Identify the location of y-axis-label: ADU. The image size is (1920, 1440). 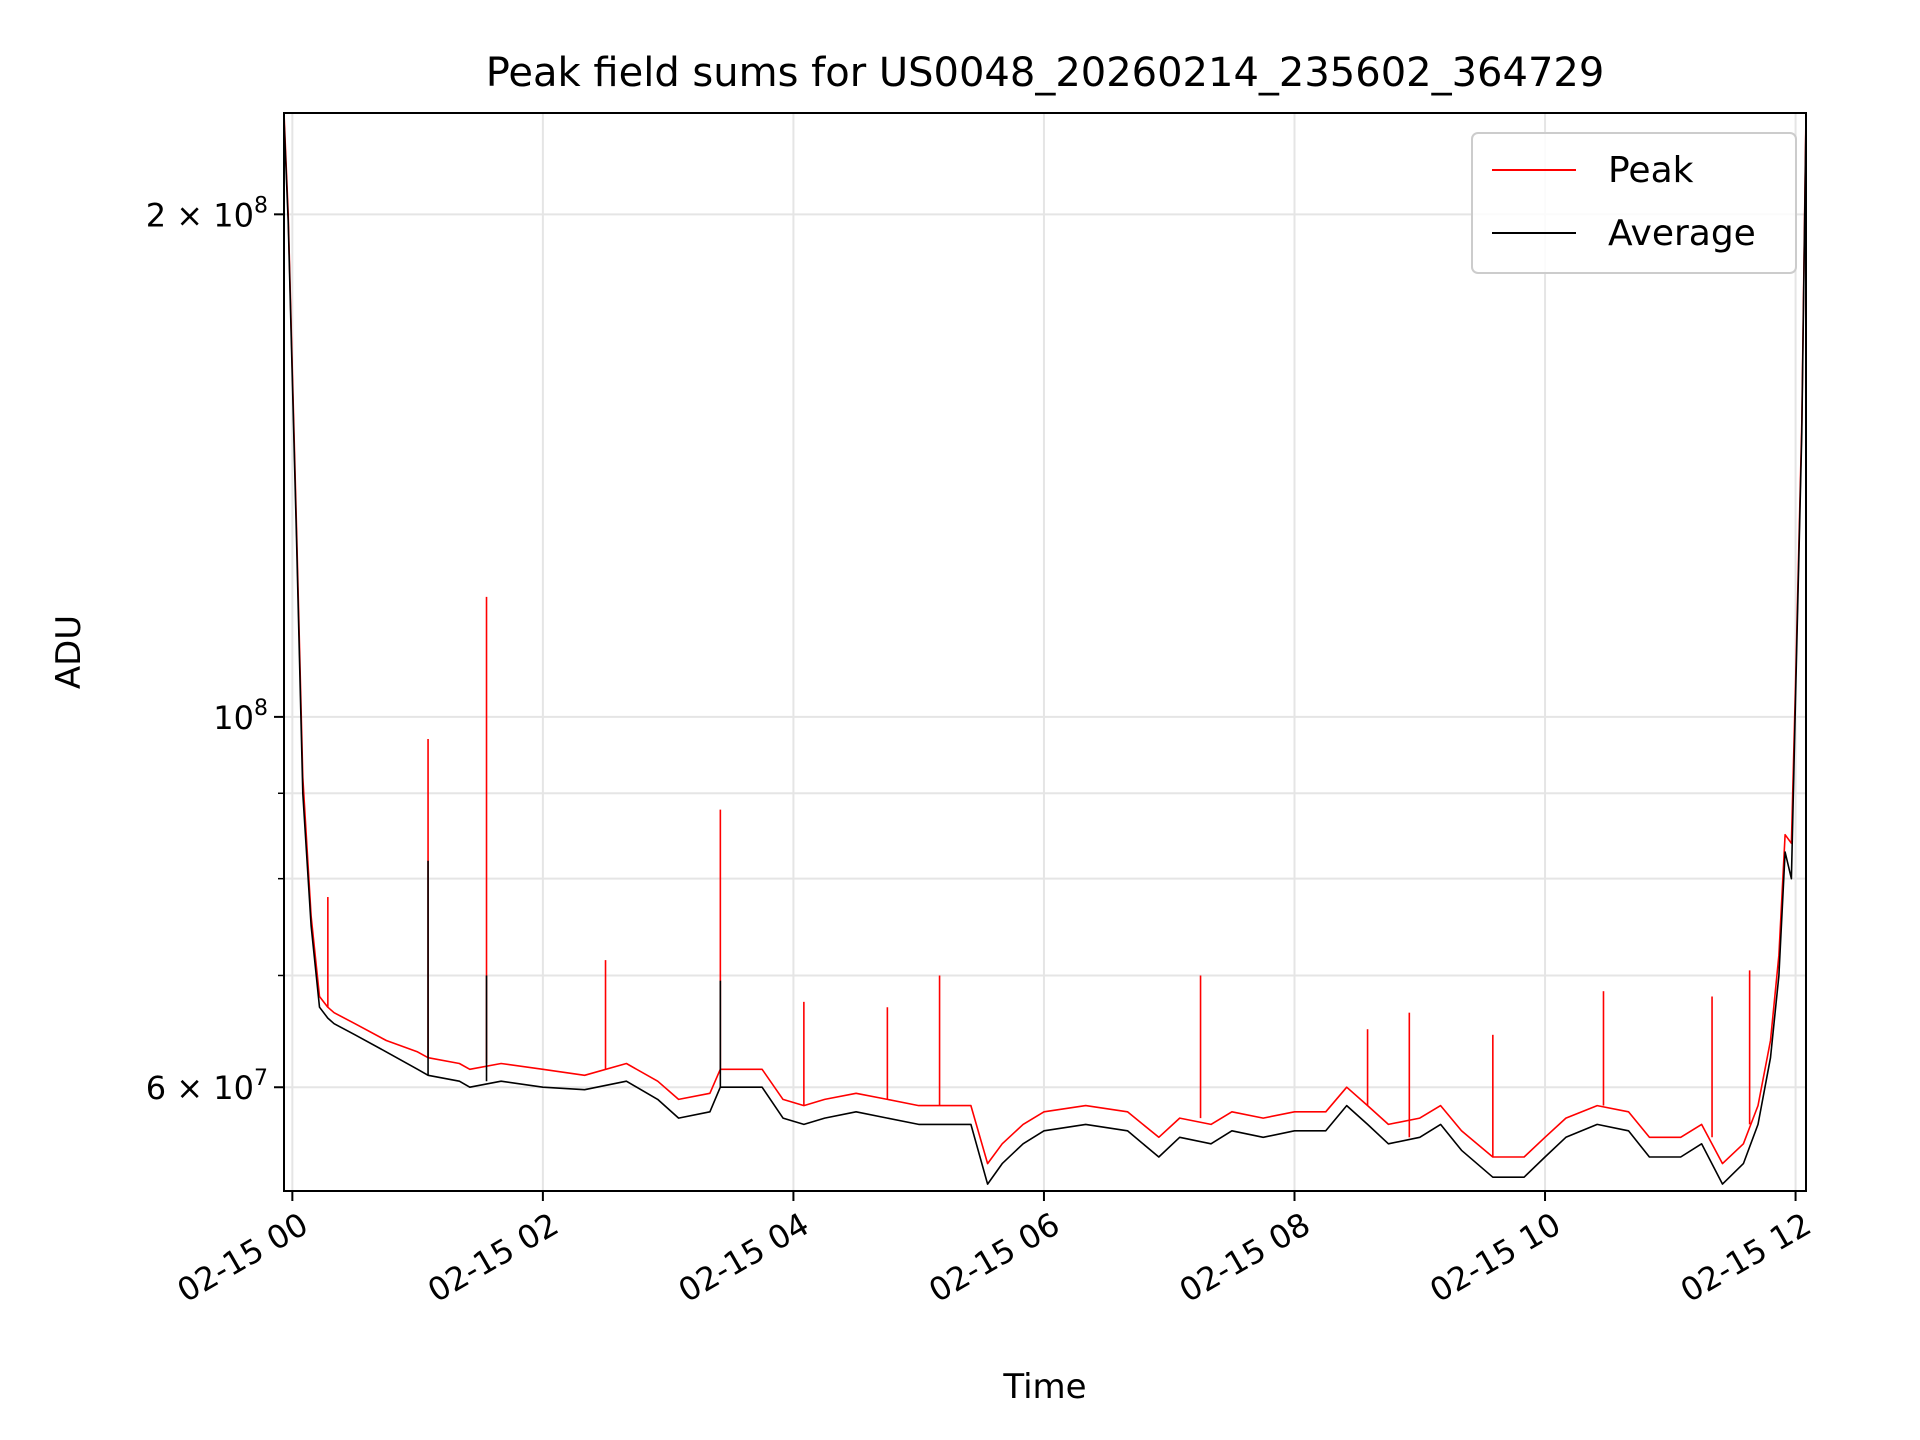
(69, 652).